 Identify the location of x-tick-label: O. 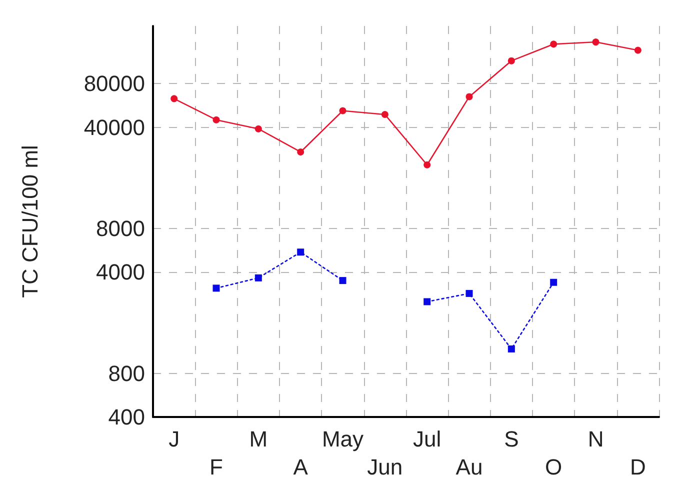
(553, 467).